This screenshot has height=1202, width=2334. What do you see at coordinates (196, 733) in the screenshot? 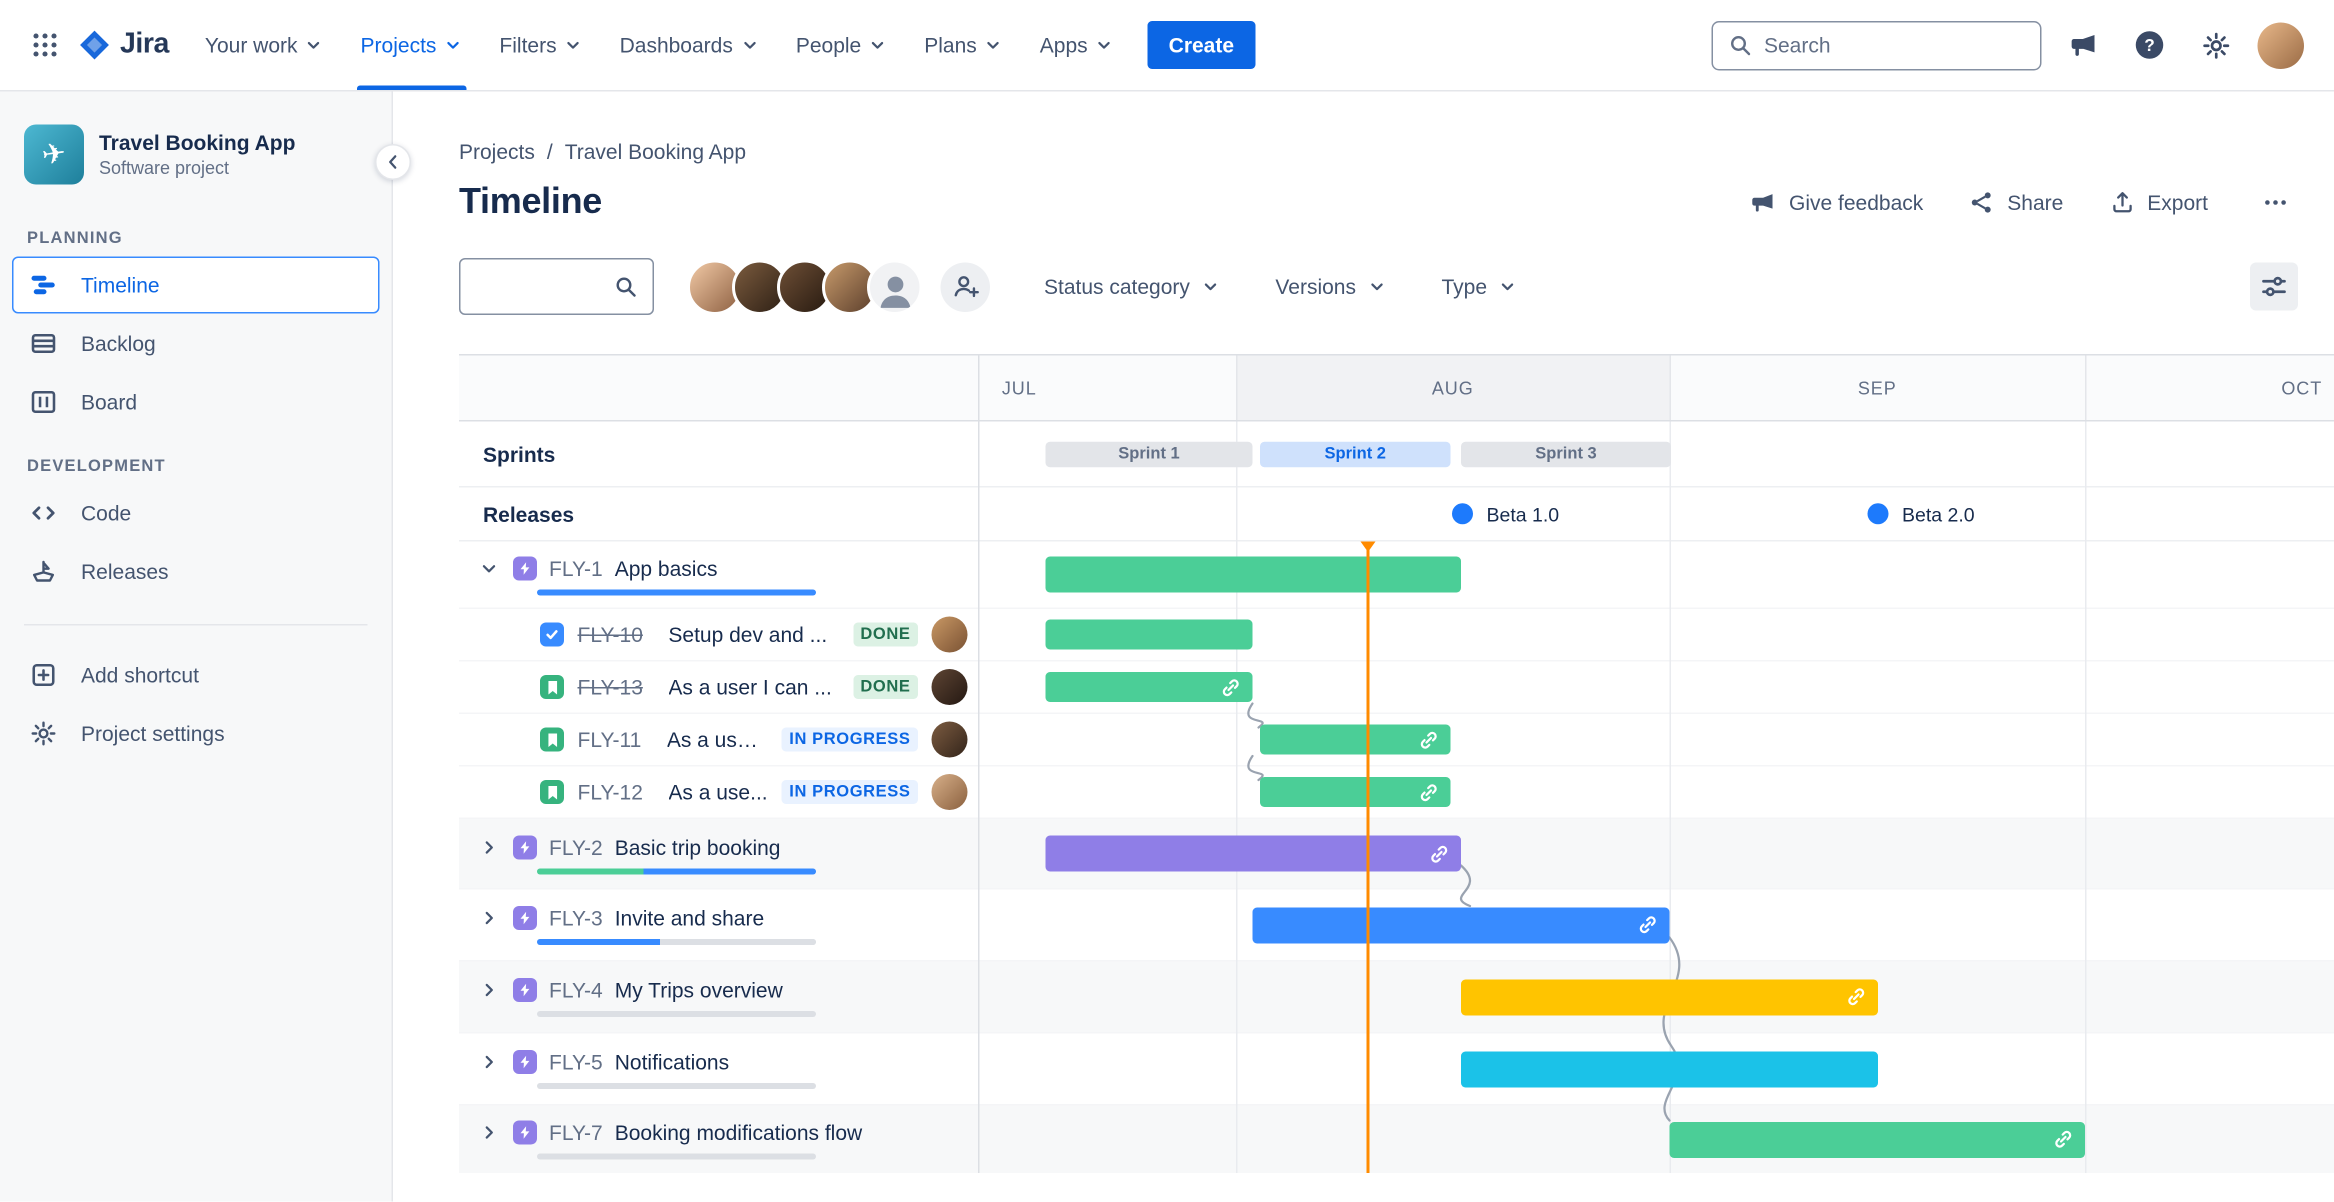
I see `sidebar-item-project-settings: Project settings` at bounding box center [196, 733].